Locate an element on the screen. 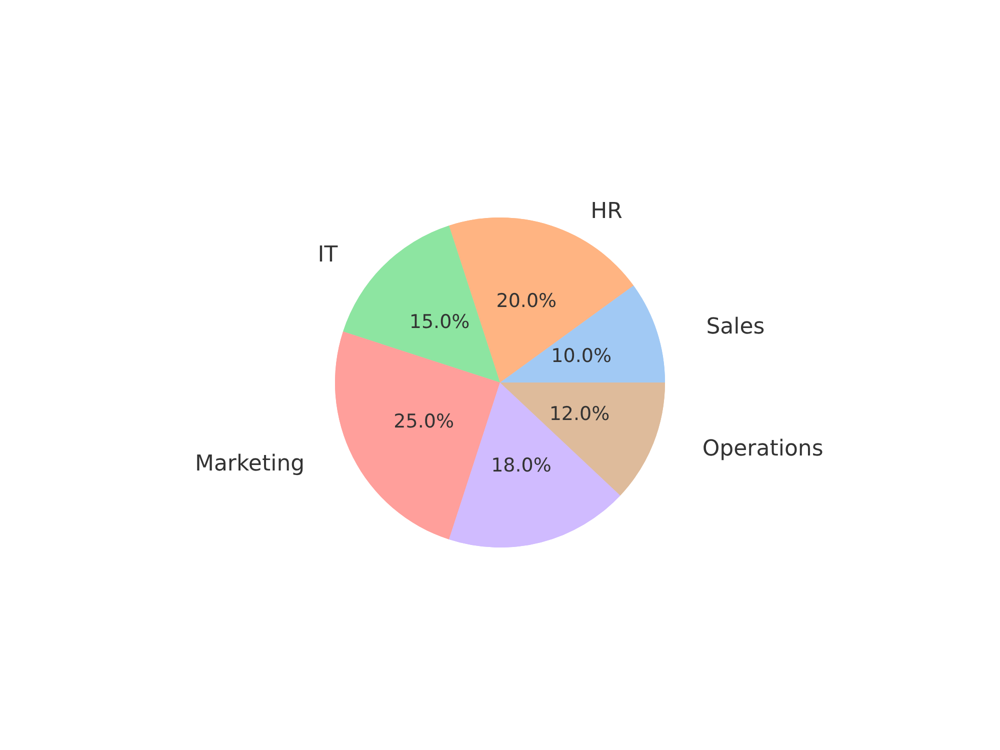  data-label: 18.0% is located at coordinates (521, 465).